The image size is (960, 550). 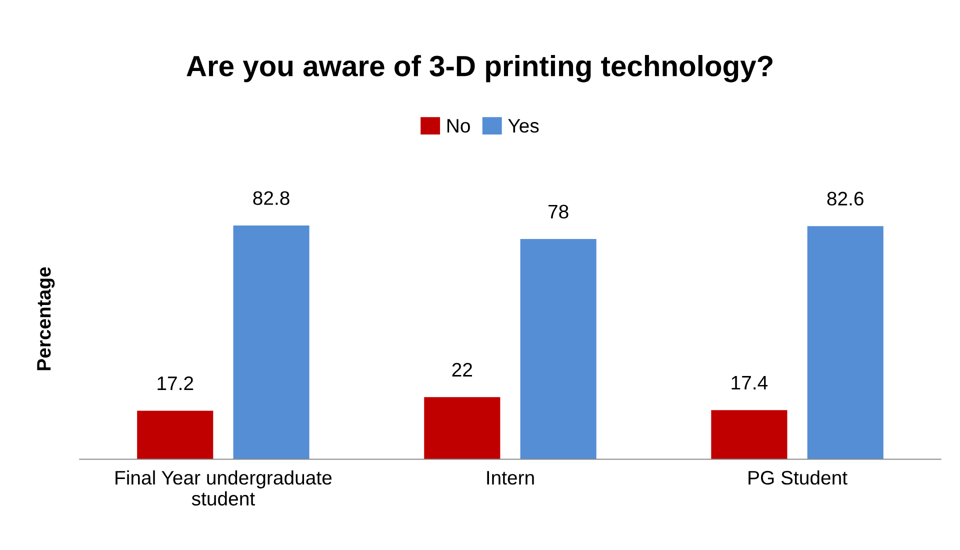 What do you see at coordinates (224, 488) in the screenshot?
I see `x-tick-label: Final Year undergraduate student` at bounding box center [224, 488].